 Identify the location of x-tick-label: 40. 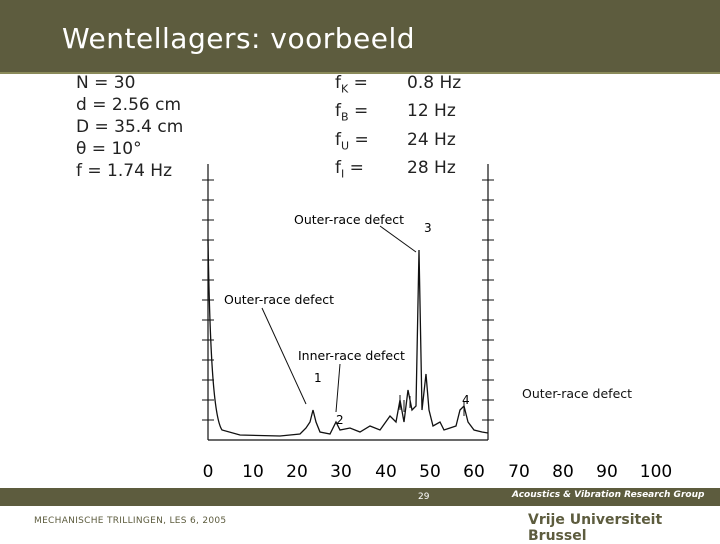
(386, 472).